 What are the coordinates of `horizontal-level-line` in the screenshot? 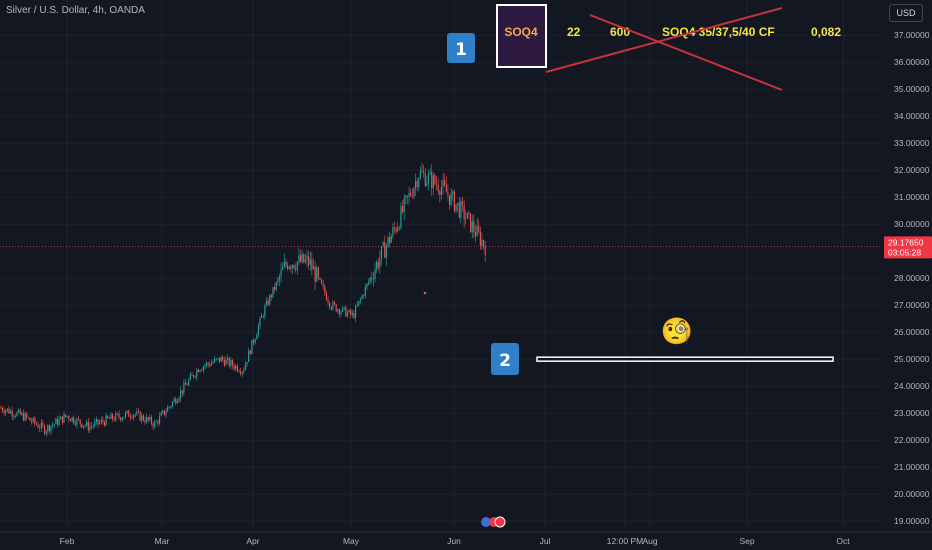 It's located at (685, 359).